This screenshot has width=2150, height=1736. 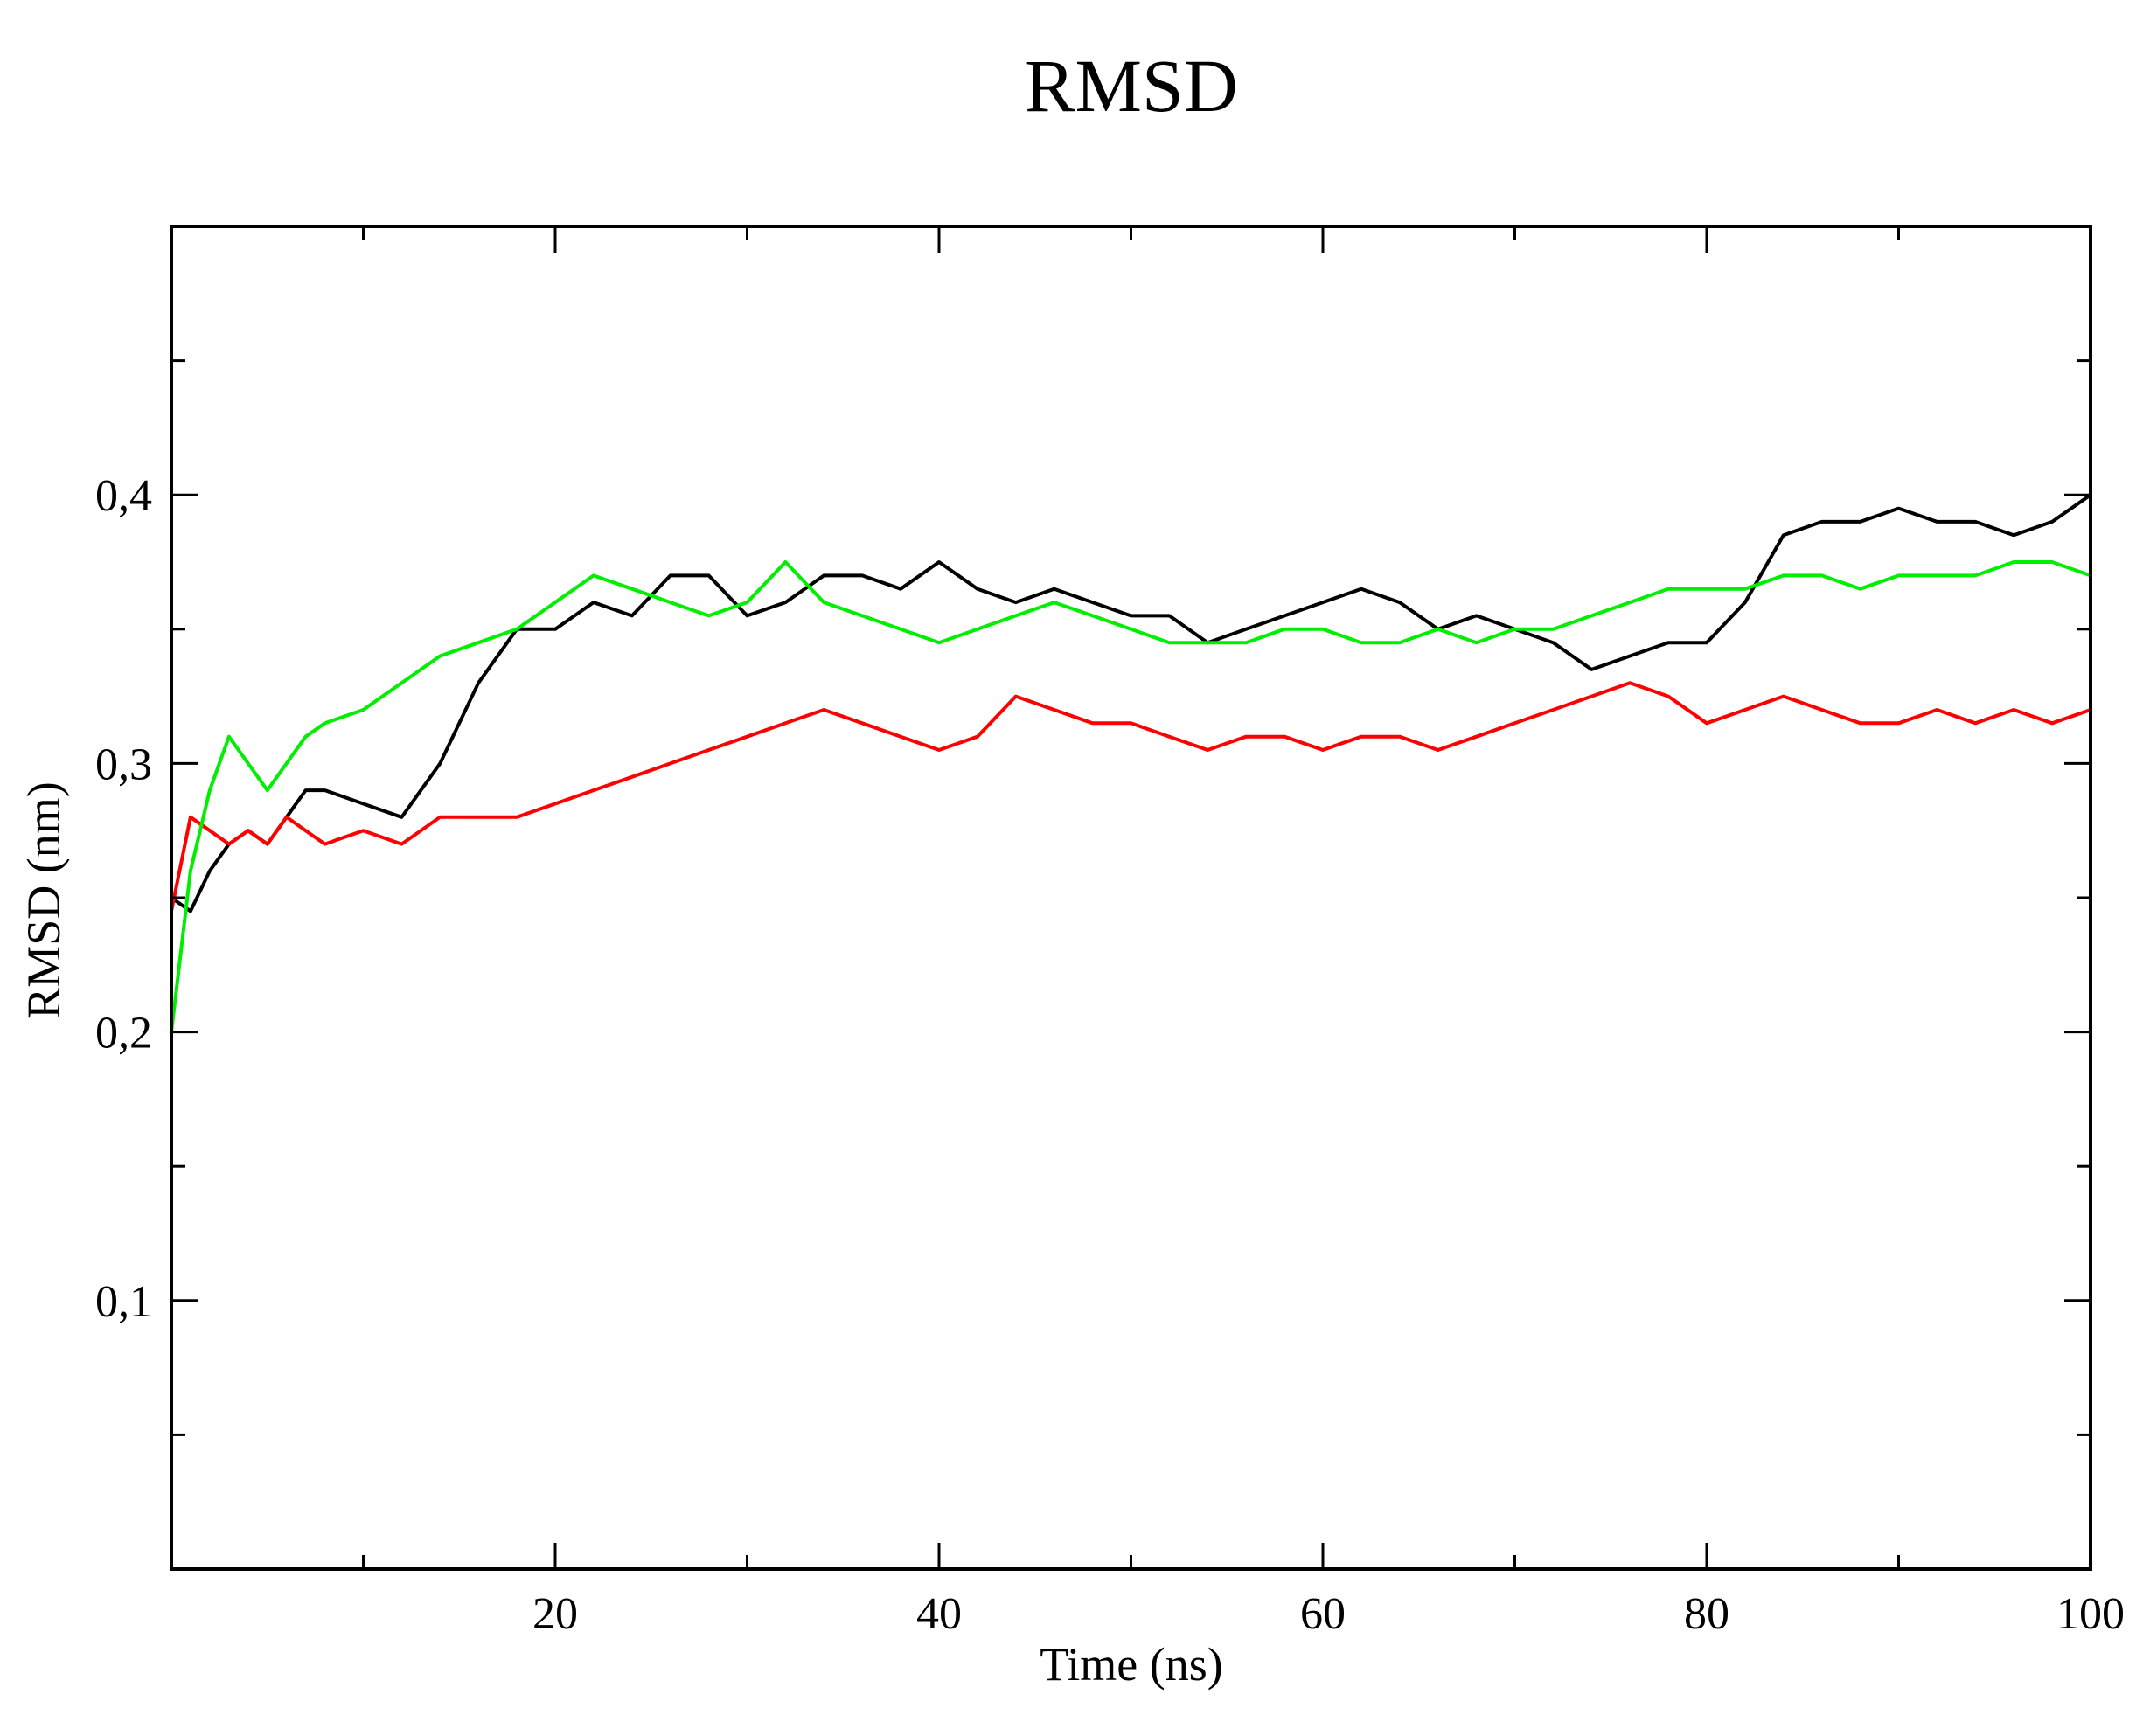 What do you see at coordinates (1131, 86) in the screenshot?
I see `chart-title: RMSD` at bounding box center [1131, 86].